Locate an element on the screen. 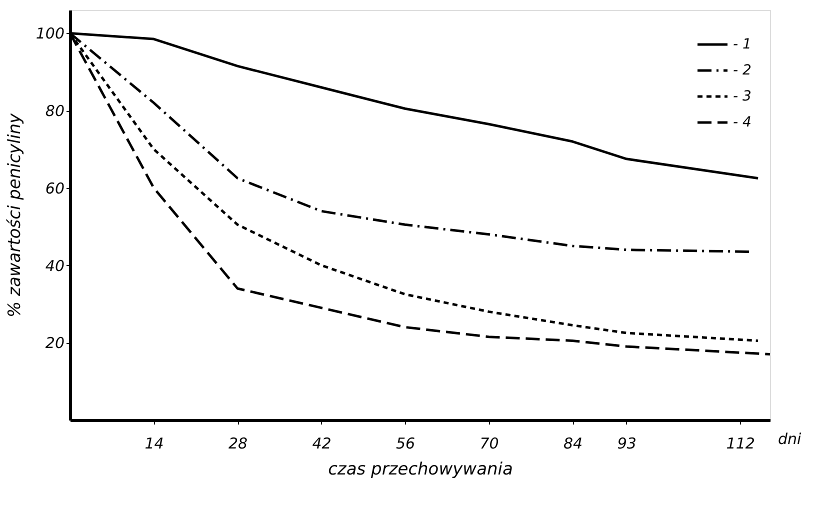  legend-label: - 2 is located at coordinates (742, 70).